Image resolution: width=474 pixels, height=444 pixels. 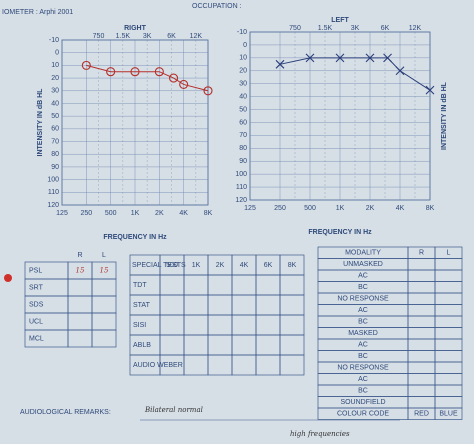 What do you see at coordinates (55, 103) in the screenshot?
I see `y-tick-label: 40` at bounding box center [55, 103].